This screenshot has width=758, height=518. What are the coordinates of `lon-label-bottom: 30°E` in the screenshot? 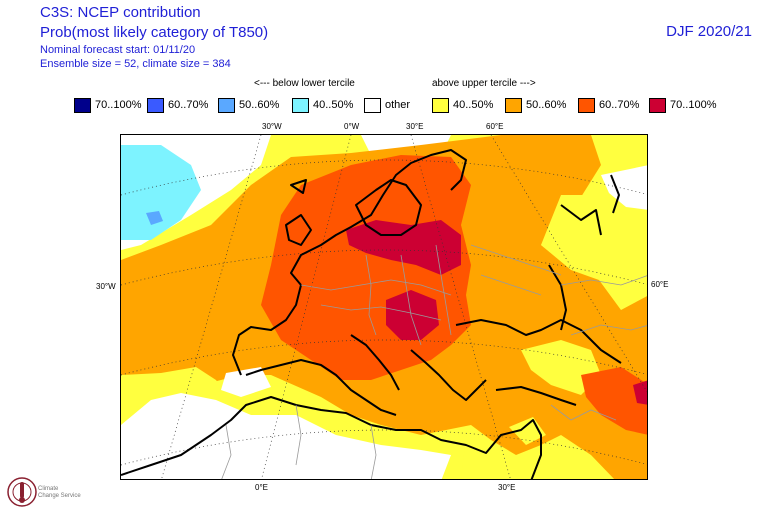 It's located at (507, 487).